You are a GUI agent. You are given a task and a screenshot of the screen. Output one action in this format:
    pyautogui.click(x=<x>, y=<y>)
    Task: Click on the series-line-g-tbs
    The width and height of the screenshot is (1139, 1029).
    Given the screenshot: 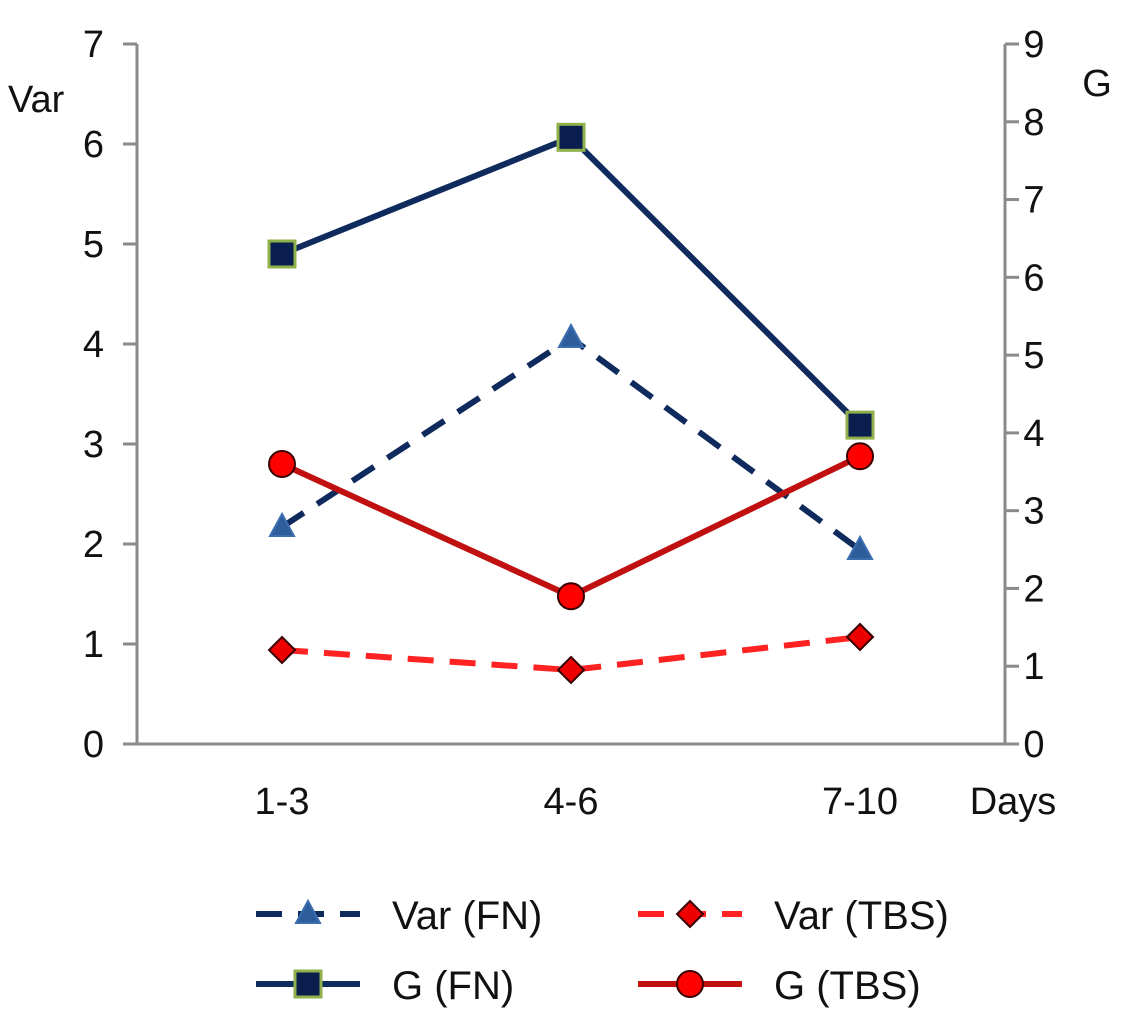 What is the action you would take?
    pyautogui.click(x=571, y=526)
    